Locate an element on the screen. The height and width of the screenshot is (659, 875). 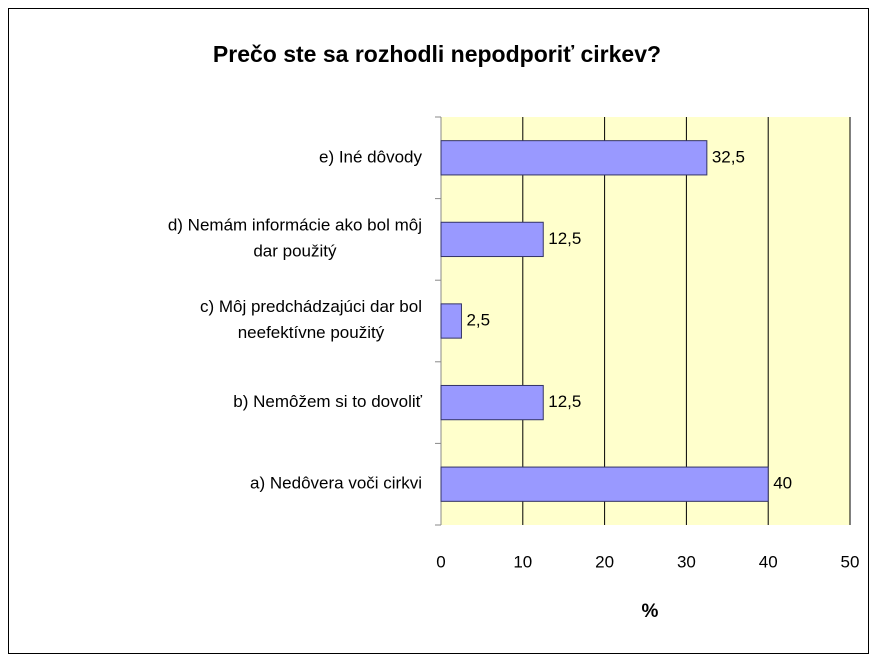
x-tick-label: 20 is located at coordinates (604, 561).